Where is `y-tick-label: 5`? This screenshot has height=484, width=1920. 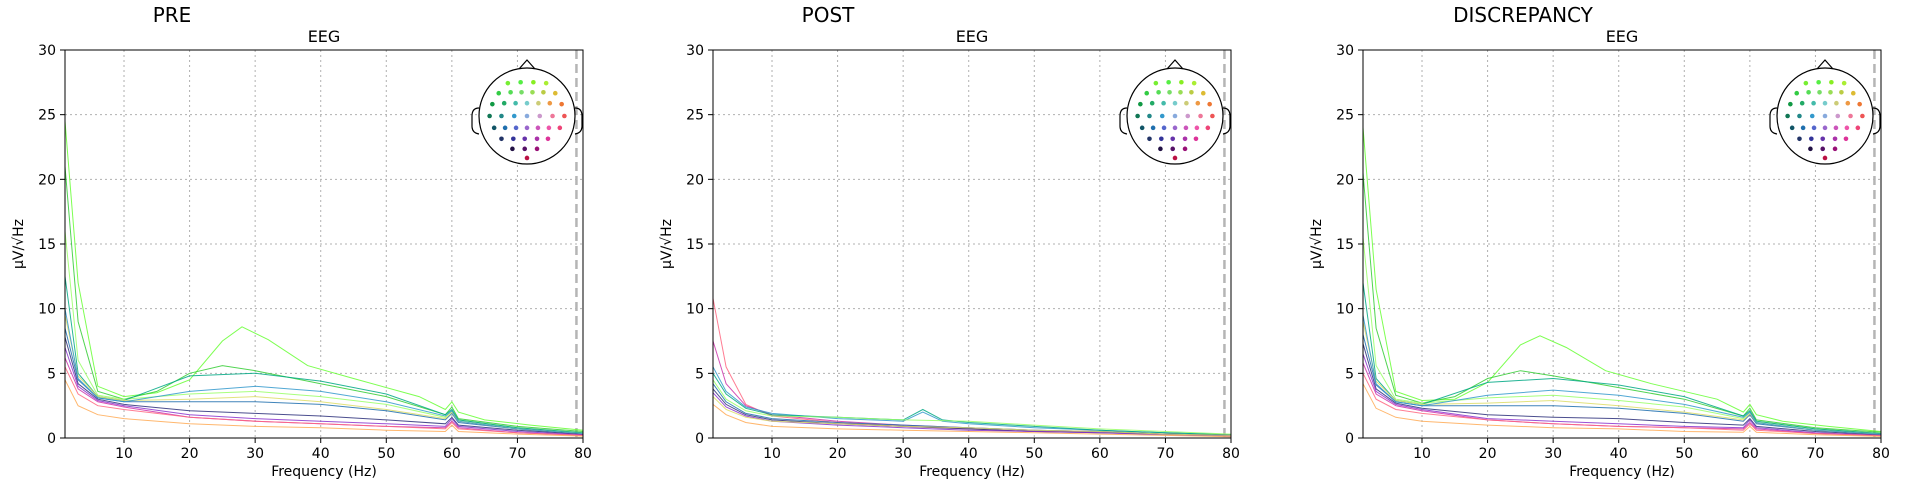 y-tick-label: 5 is located at coordinates (51, 374).